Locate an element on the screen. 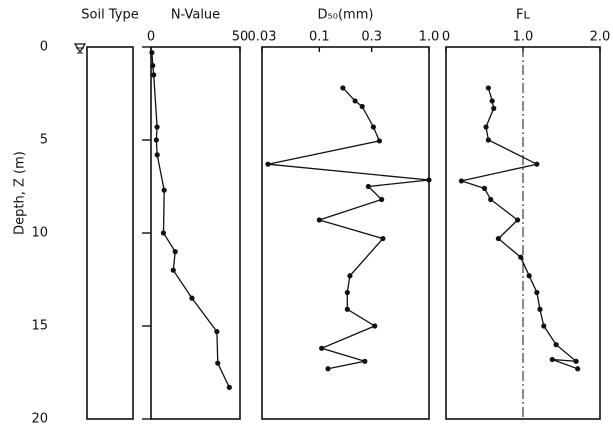  panel-title: N-Value is located at coordinates (195, 15).